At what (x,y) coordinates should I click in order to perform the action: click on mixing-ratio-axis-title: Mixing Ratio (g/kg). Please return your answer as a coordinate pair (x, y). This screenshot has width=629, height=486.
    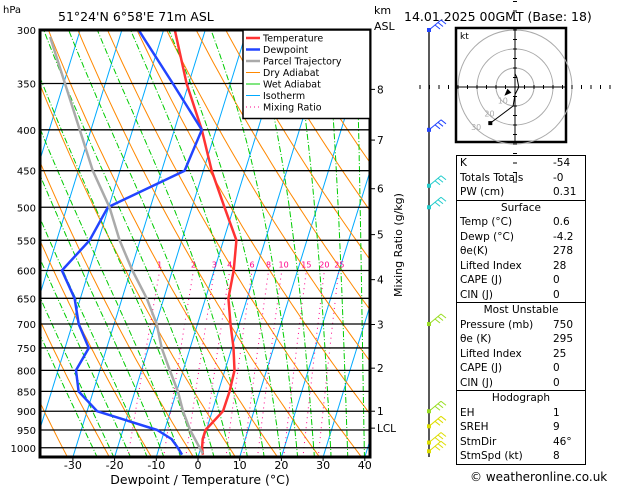
    Looking at the image, I should click on (398, 245).